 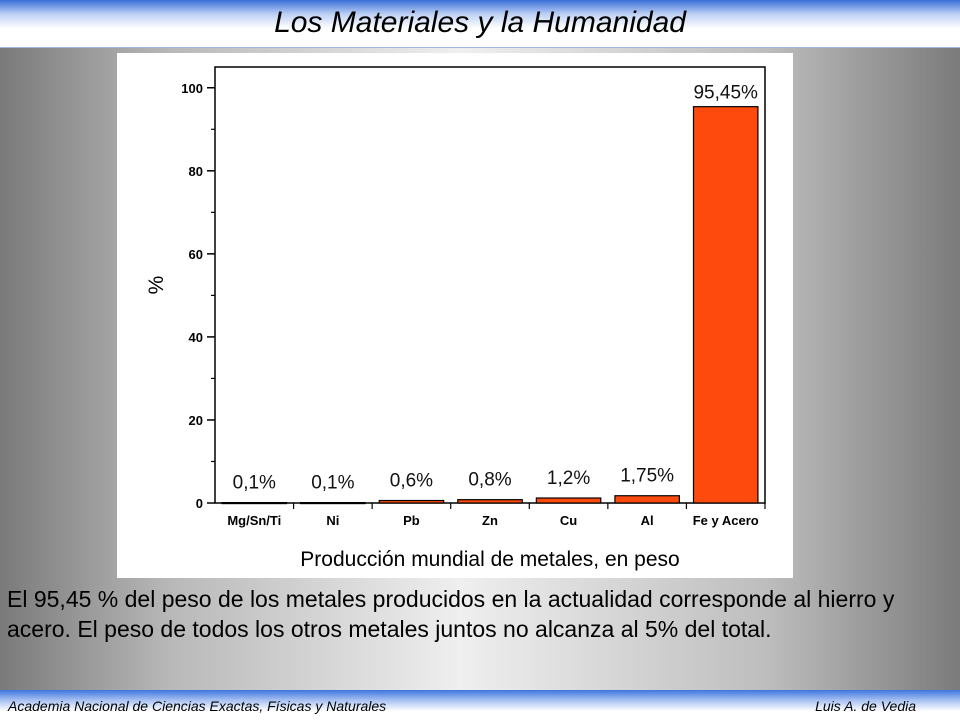 What do you see at coordinates (411, 520) in the screenshot?
I see `category-label: Pb` at bounding box center [411, 520].